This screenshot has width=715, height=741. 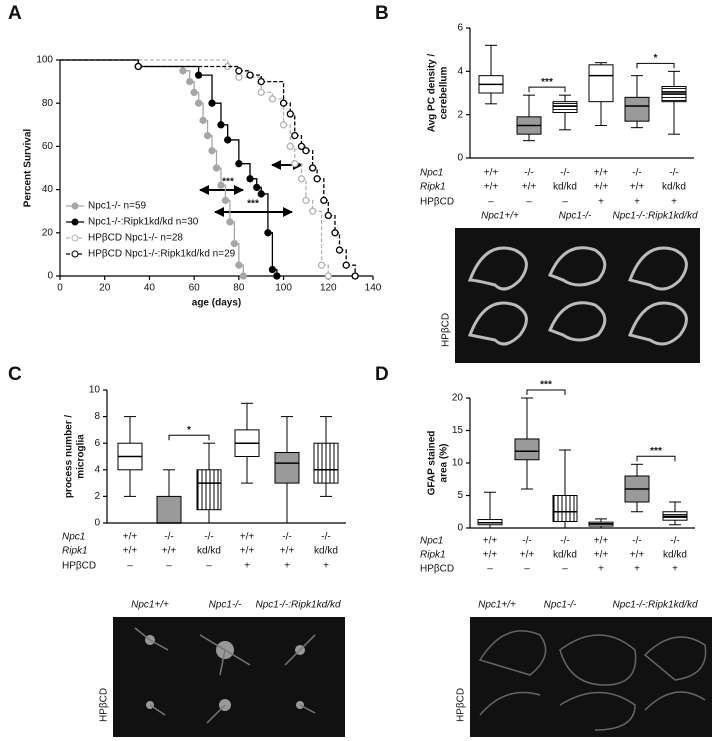 What do you see at coordinates (497, 605) in the screenshot?
I see `image-column-label: Npc1+/+` at bounding box center [497, 605].